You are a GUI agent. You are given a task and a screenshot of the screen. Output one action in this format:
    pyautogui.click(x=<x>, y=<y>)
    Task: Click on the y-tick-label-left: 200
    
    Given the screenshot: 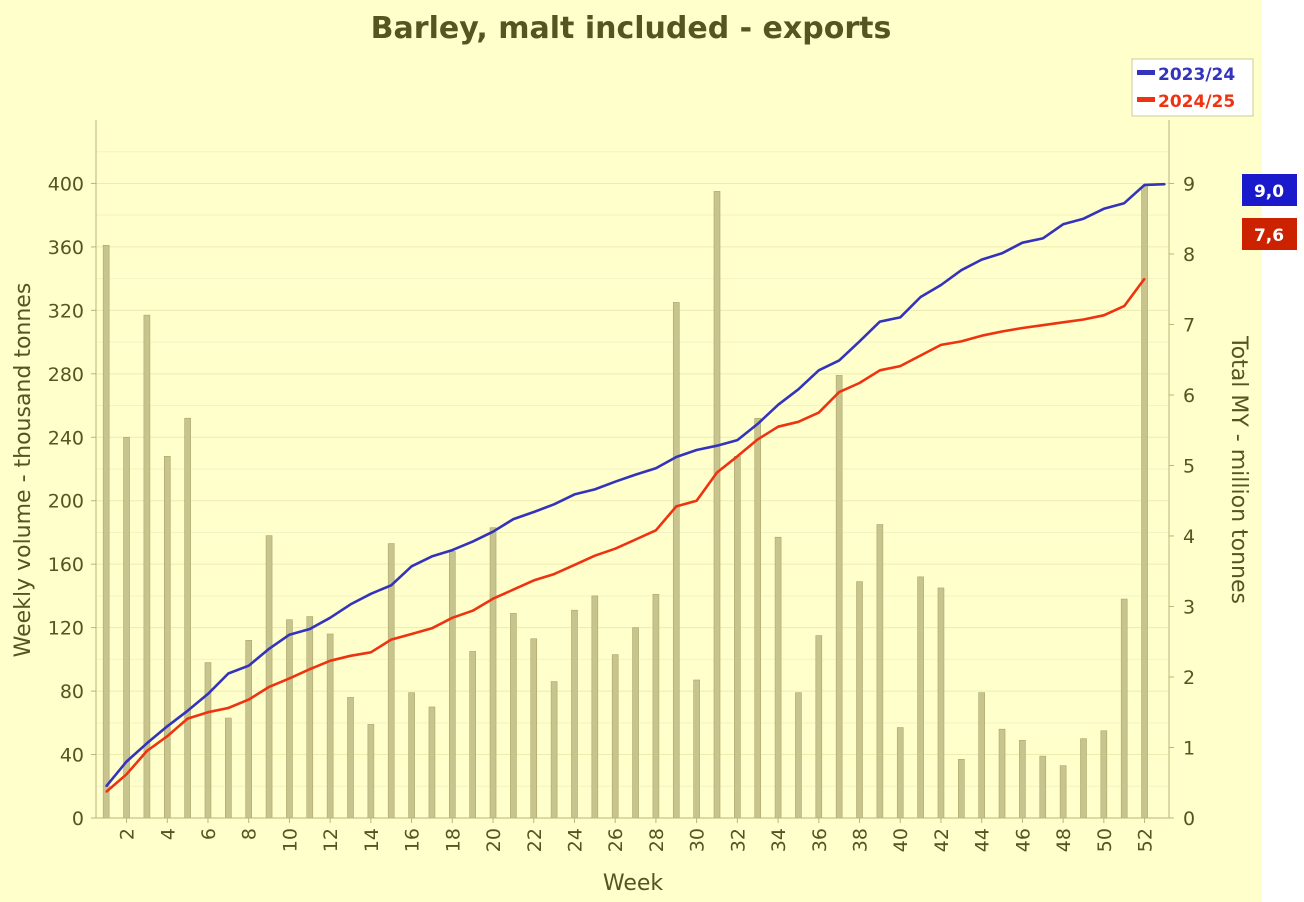 What is the action you would take?
    pyautogui.click(x=66, y=502)
    